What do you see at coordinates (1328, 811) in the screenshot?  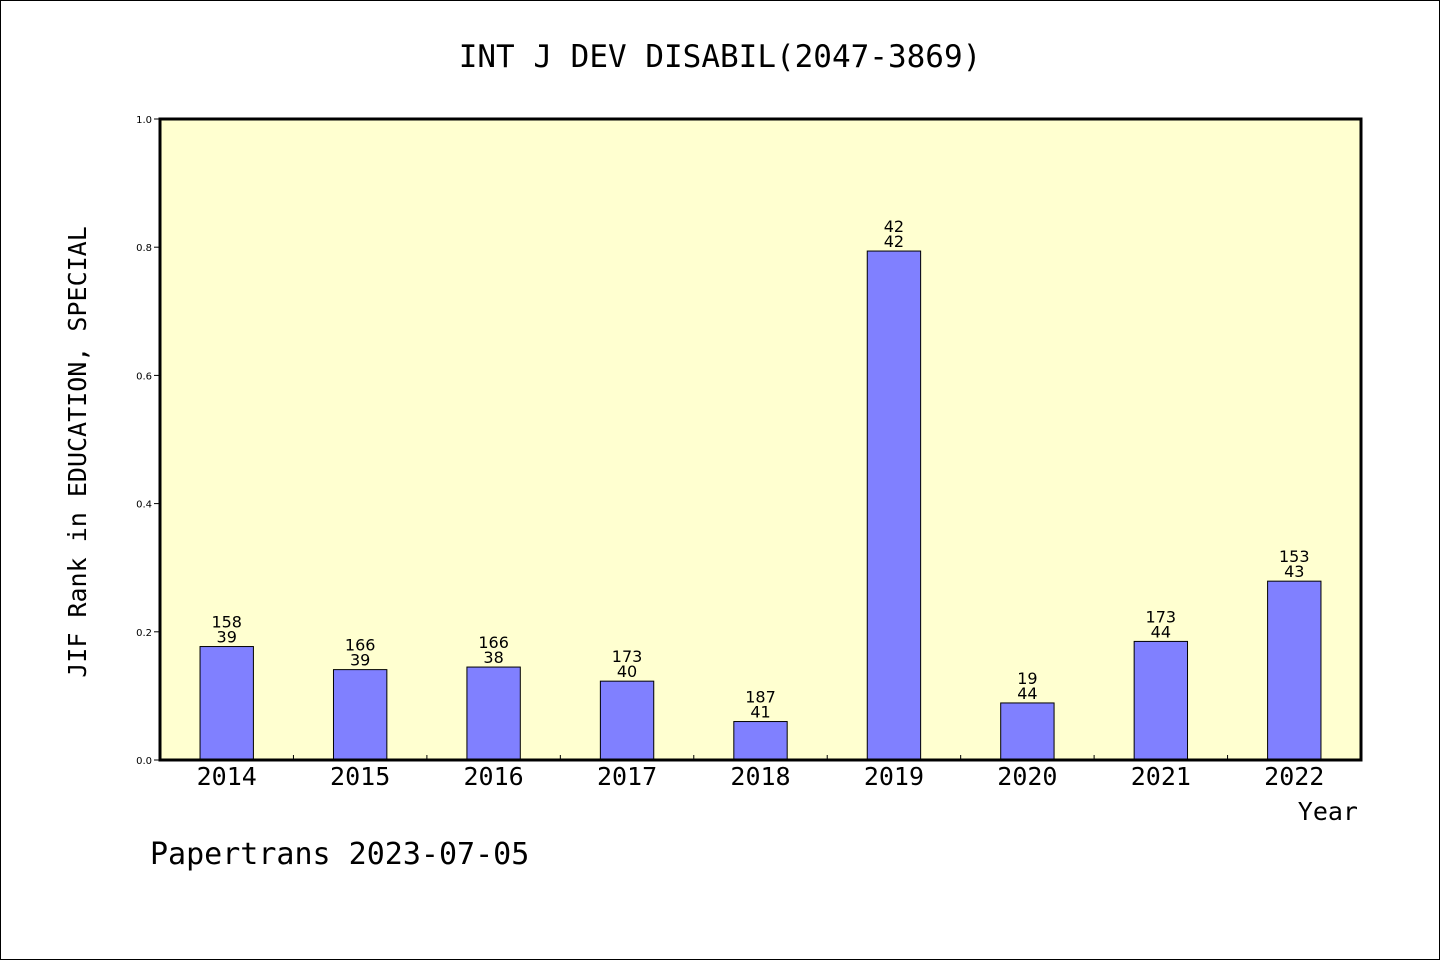 I see `x-axis-label: Year` at bounding box center [1328, 811].